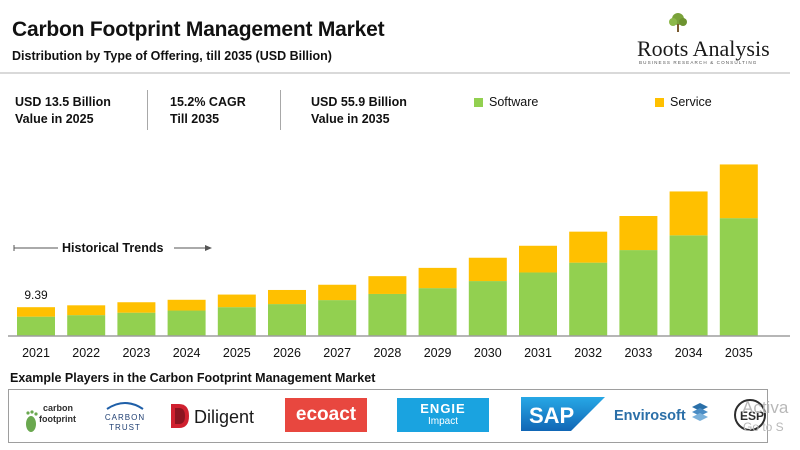 This screenshot has width=800, height=450. What do you see at coordinates (387, 285) in the screenshot?
I see `bar-service-2028` at bounding box center [387, 285].